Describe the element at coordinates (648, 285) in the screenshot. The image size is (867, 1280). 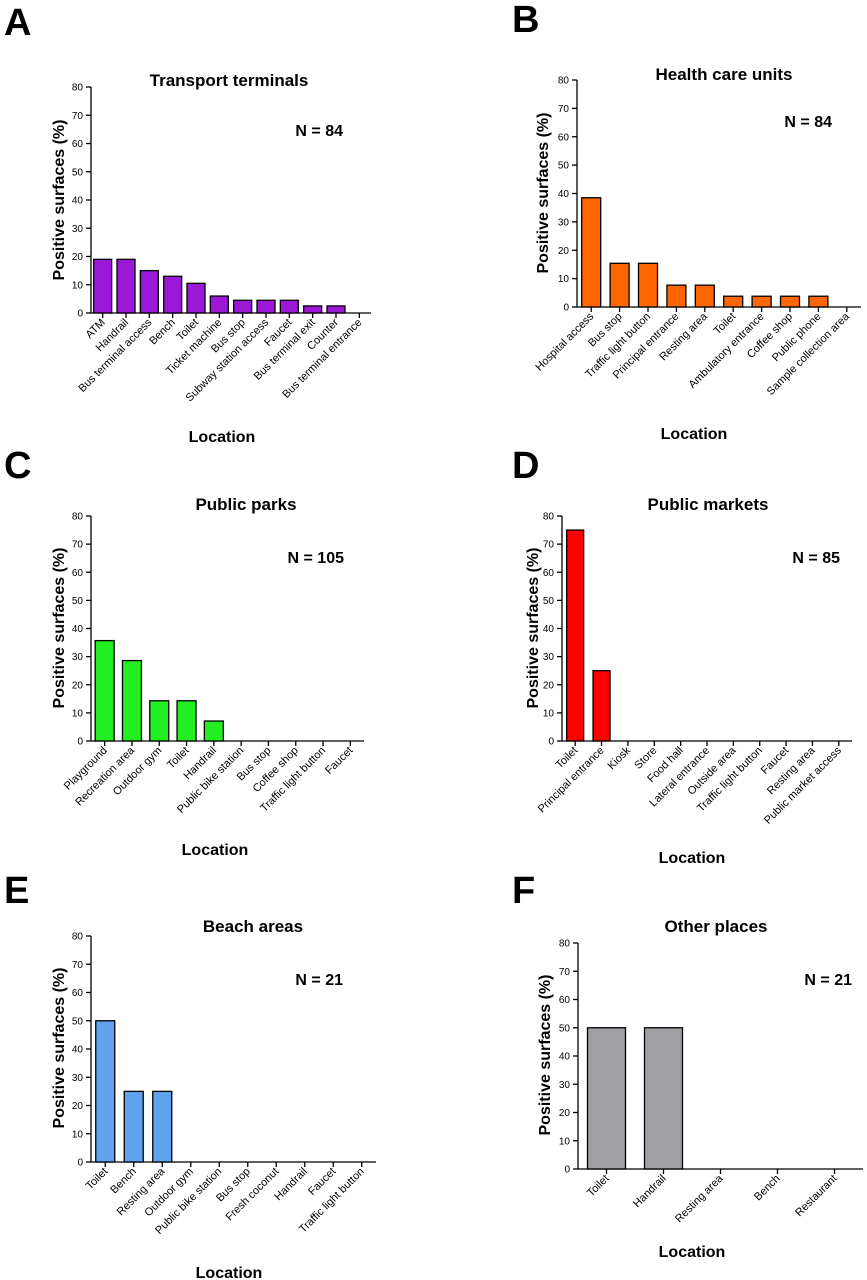
I see `bar-traffic-light-button` at that location.